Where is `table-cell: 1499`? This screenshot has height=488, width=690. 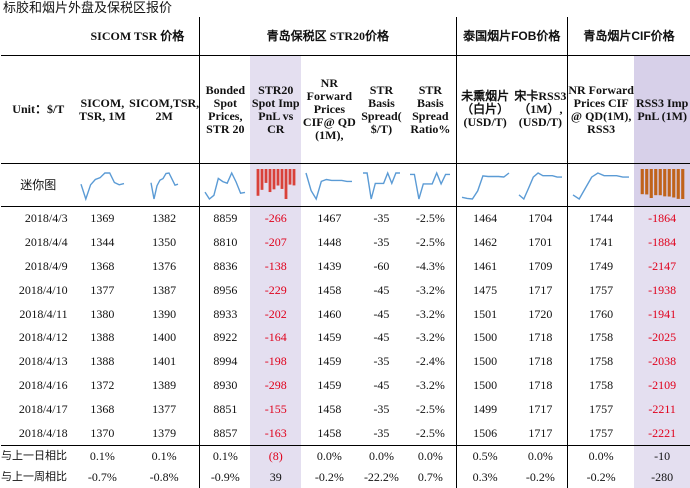 table-cell: 1499 is located at coordinates (484, 409).